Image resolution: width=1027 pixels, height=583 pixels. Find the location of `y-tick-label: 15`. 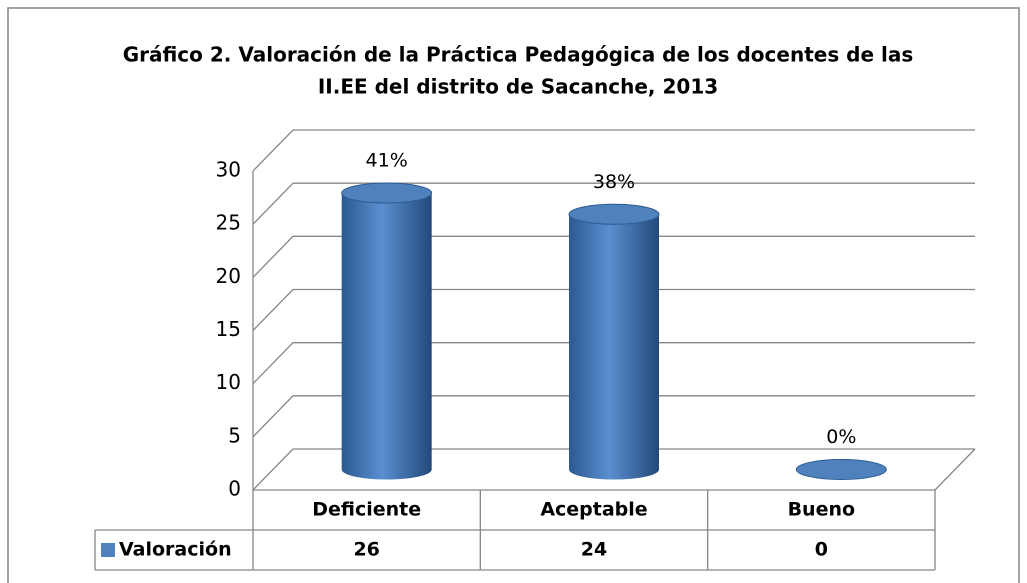

y-tick-label: 15 is located at coordinates (228, 329).